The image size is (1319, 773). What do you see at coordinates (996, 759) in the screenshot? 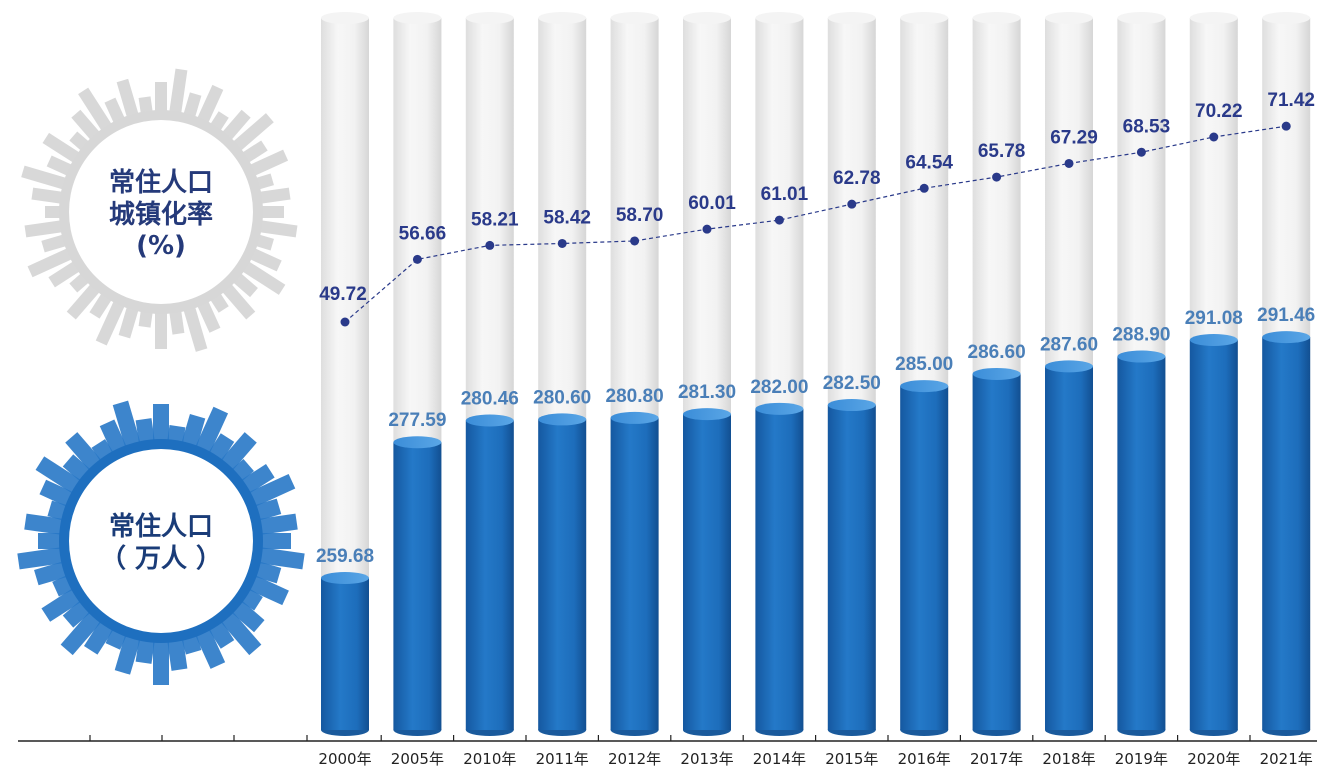
I see `x-tick-label-9: 2017年` at bounding box center [996, 759].